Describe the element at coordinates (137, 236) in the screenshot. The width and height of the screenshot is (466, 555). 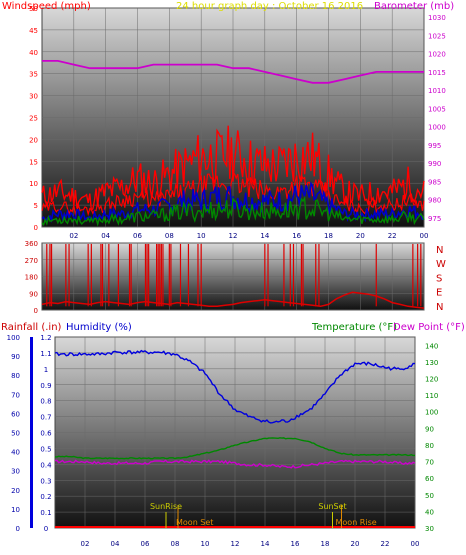
I see `wind-x-tick: 06` at that location.